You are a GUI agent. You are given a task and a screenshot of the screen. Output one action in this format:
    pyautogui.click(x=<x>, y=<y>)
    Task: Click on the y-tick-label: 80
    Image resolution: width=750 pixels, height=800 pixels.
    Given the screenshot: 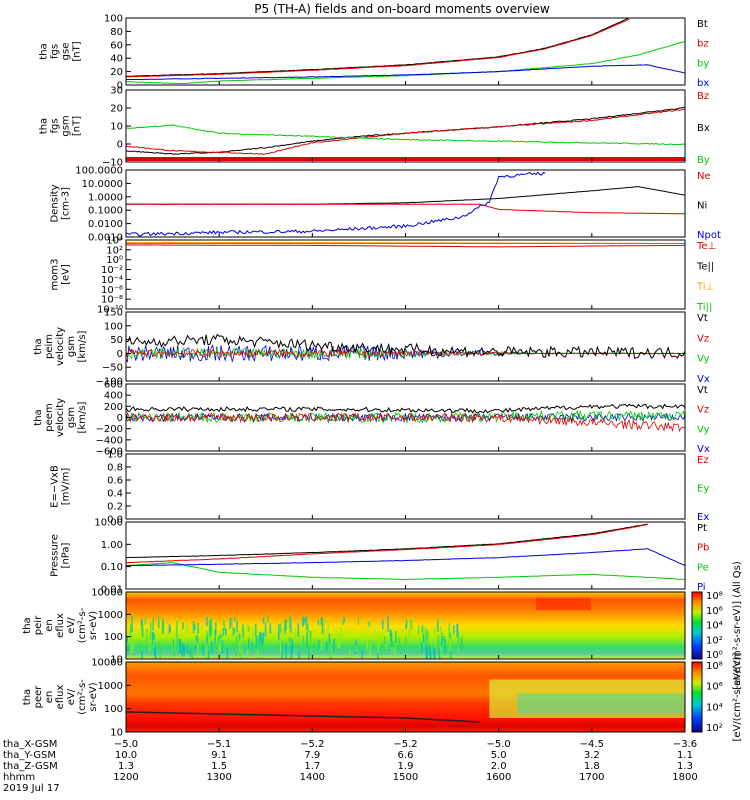 What is the action you would take?
    pyautogui.click(x=116, y=32)
    